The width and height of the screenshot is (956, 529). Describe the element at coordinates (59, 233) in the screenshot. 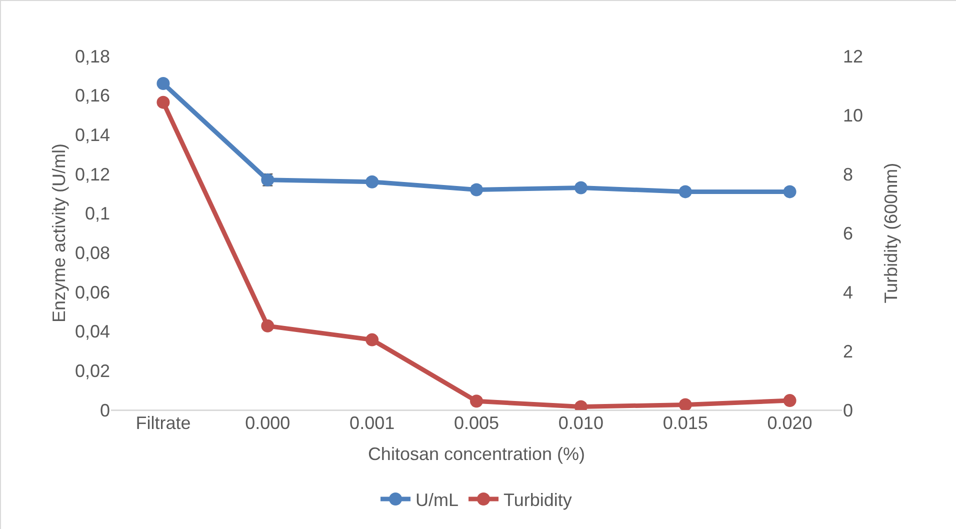

I see `y-axis-title: Enzyme activity (U/ml)` at that location.